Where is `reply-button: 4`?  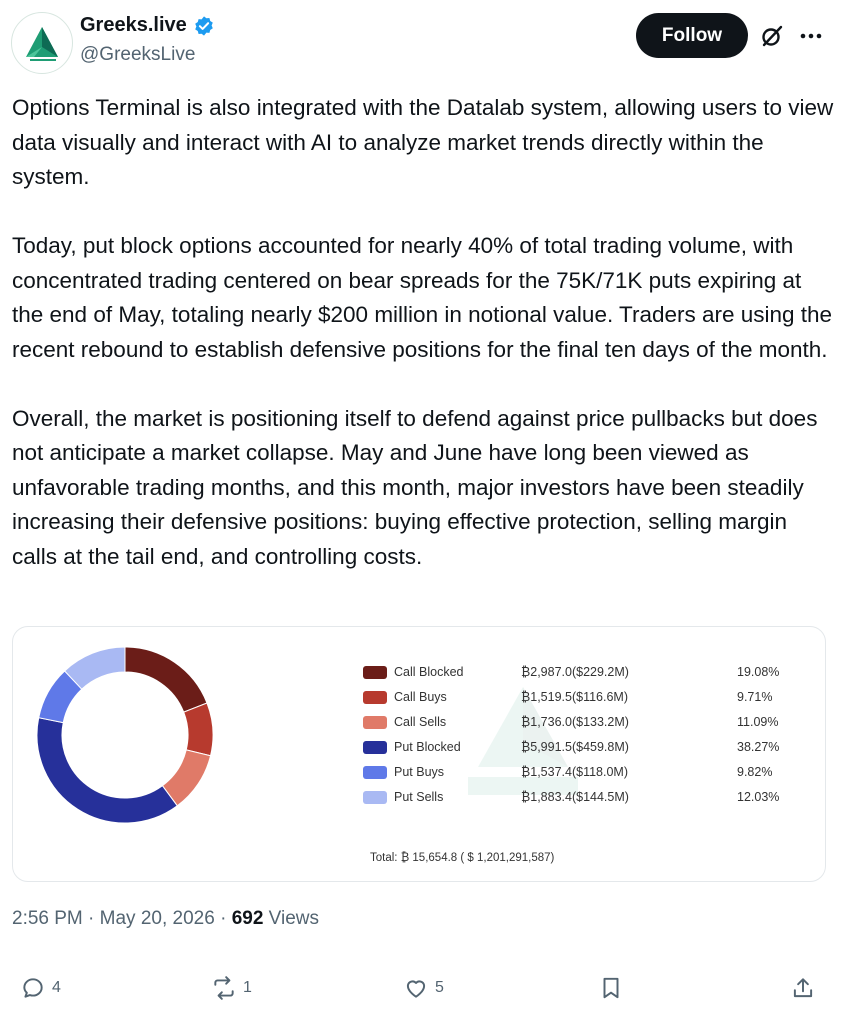 reply-button: 4 is located at coordinates (40, 988).